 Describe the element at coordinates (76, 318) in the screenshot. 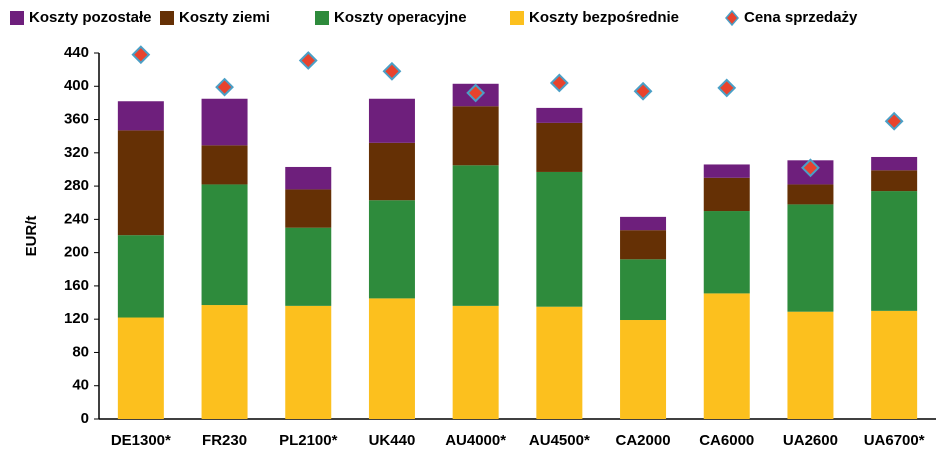

I see `y-tick-label: 120` at that location.